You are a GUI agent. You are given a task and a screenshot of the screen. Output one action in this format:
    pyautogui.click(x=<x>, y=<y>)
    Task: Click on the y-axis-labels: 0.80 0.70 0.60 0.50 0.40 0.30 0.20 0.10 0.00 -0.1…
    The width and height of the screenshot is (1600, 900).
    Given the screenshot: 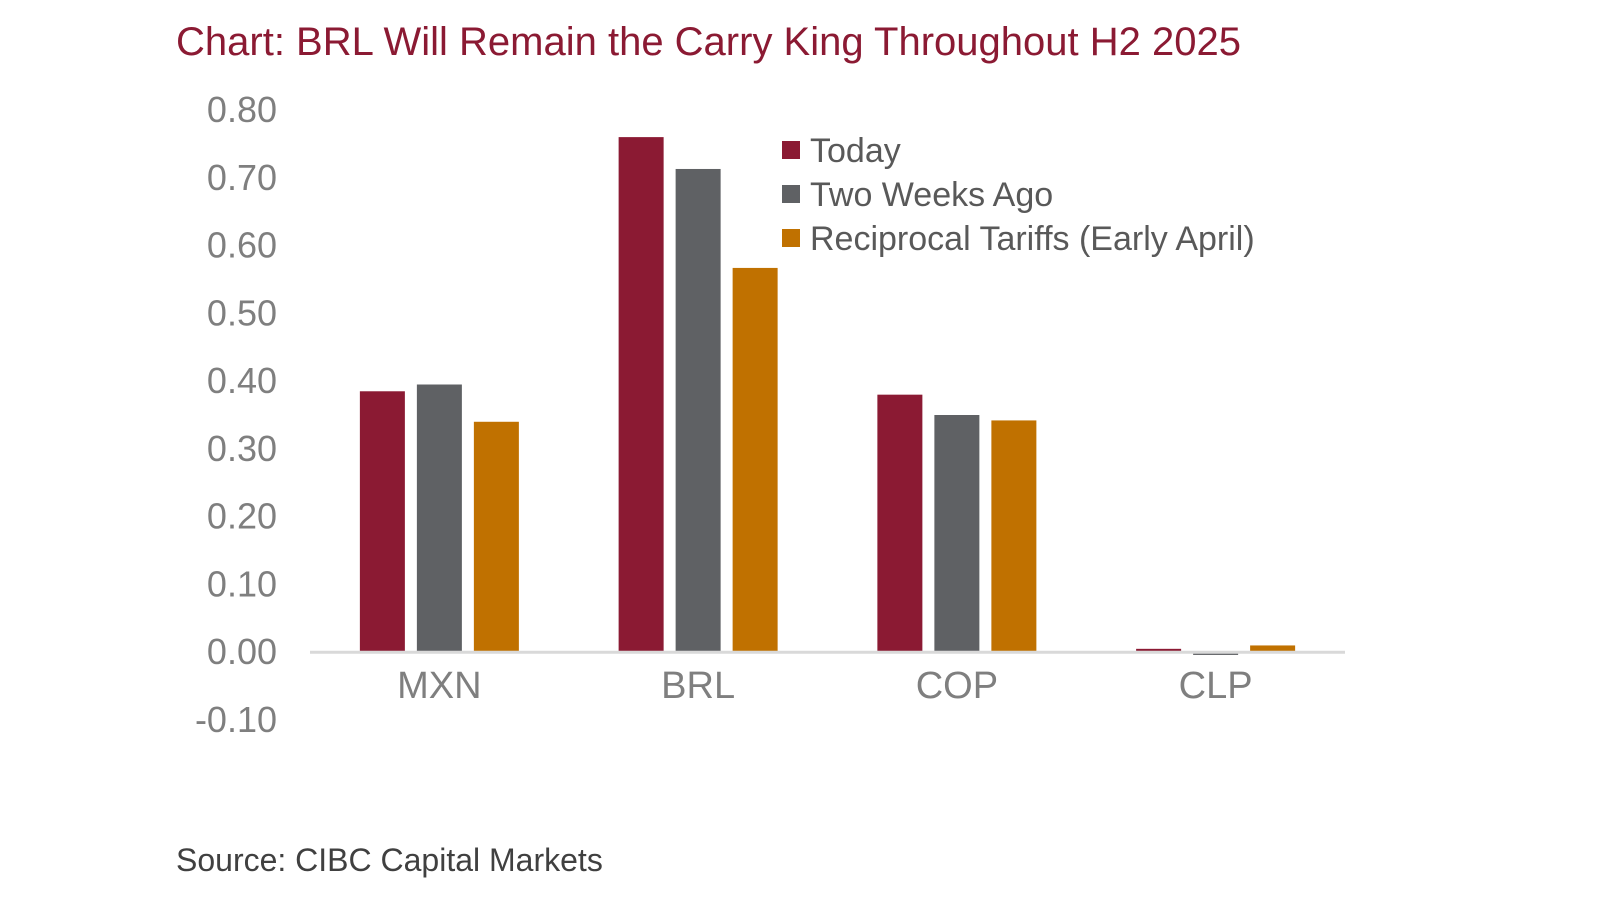 What is the action you would take?
    pyautogui.click(x=236, y=414)
    